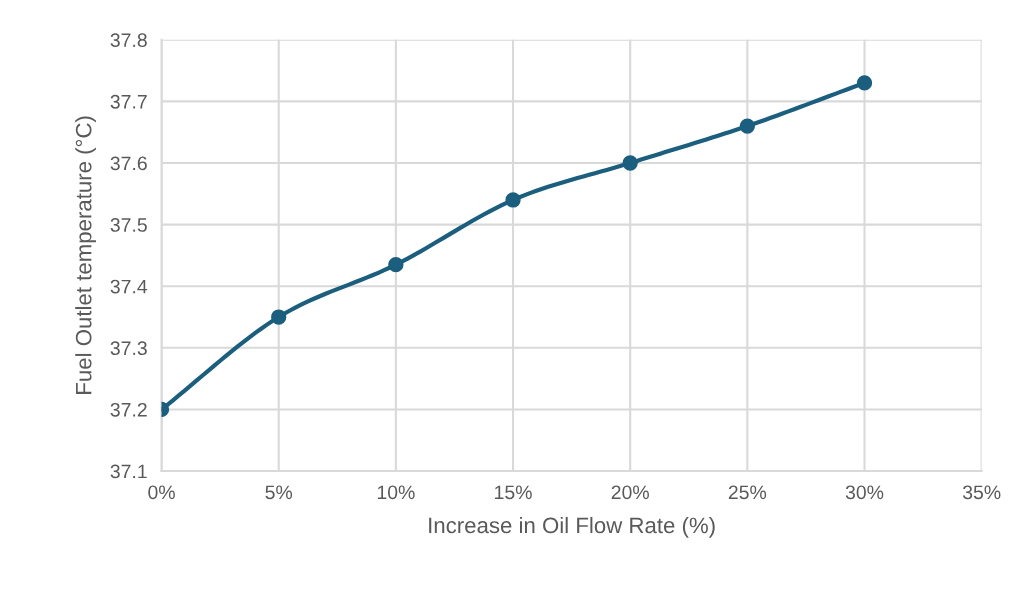 The width and height of the screenshot is (1029, 594). What do you see at coordinates (279, 492) in the screenshot?
I see `x-tick-label: 5%` at bounding box center [279, 492].